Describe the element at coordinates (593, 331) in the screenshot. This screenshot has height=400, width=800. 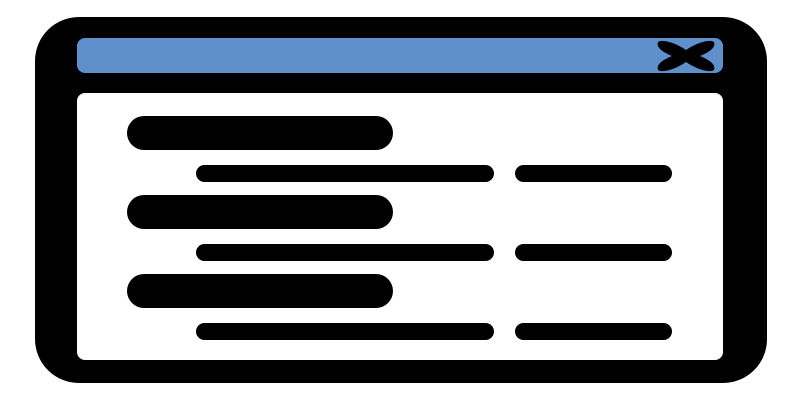
I see `row-3-value-bar` at that location.